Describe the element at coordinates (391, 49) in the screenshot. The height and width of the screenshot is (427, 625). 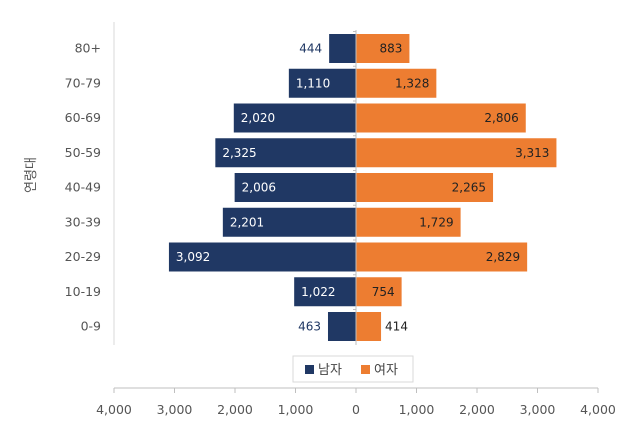
I see `data-label-female: 883` at that location.